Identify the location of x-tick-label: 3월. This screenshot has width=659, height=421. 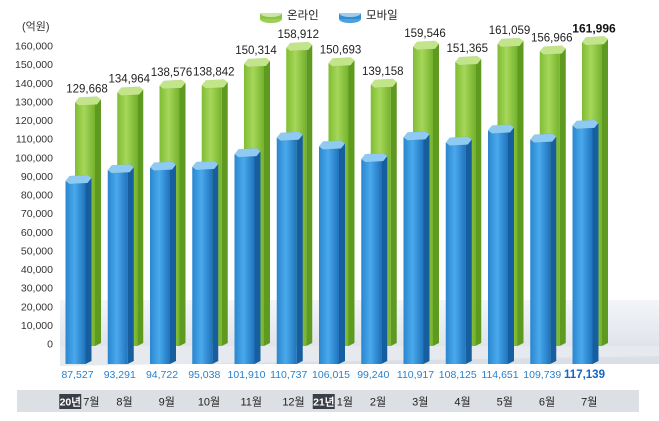
(420, 402).